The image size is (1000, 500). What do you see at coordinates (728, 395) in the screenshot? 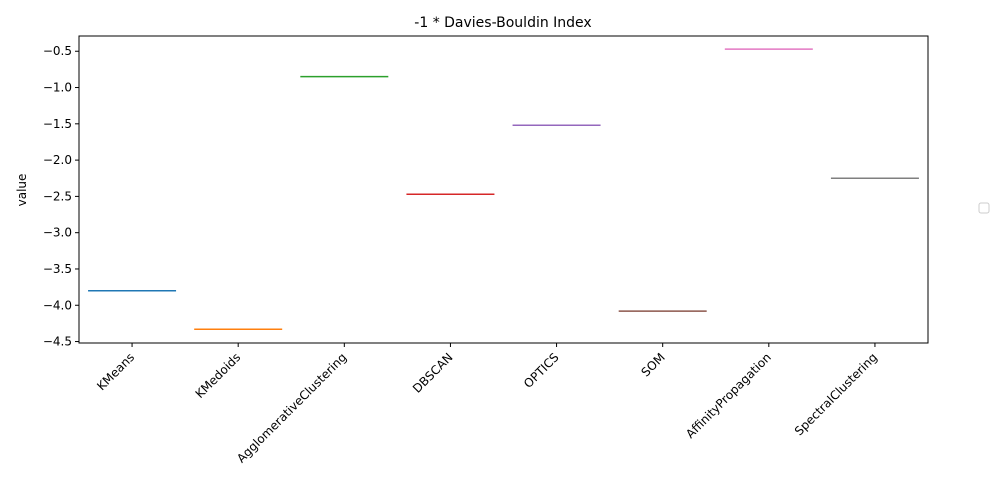
I see `x-tick-label: AffinityPropagation` at bounding box center [728, 395].